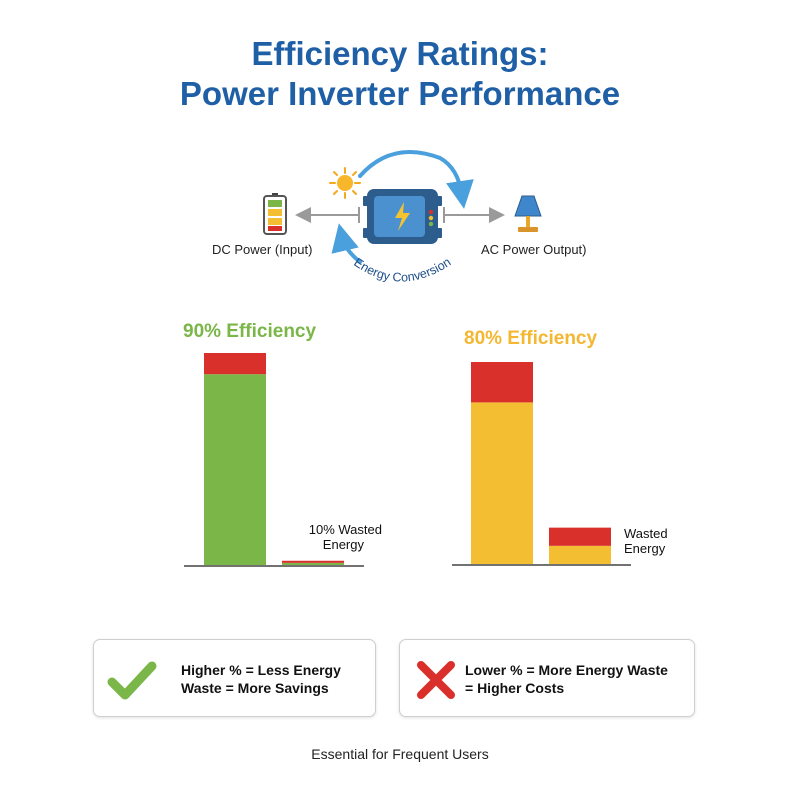 The height and width of the screenshot is (800, 800). What do you see at coordinates (400, 53) in the screenshot?
I see `page-title-line-1: Efficiency Ratings:` at bounding box center [400, 53].